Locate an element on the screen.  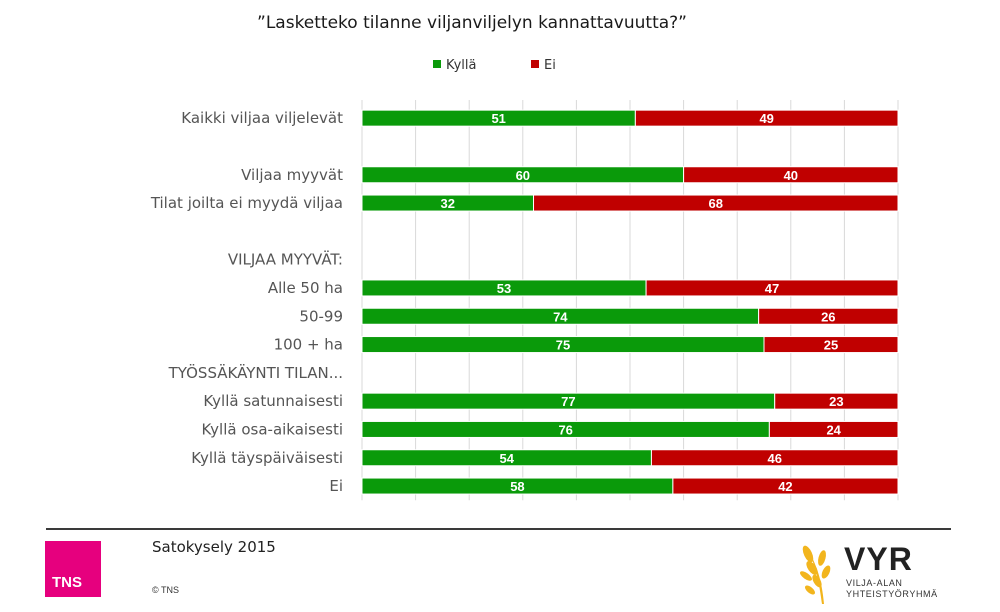
bar-value-label: 49 is located at coordinates (766, 118).